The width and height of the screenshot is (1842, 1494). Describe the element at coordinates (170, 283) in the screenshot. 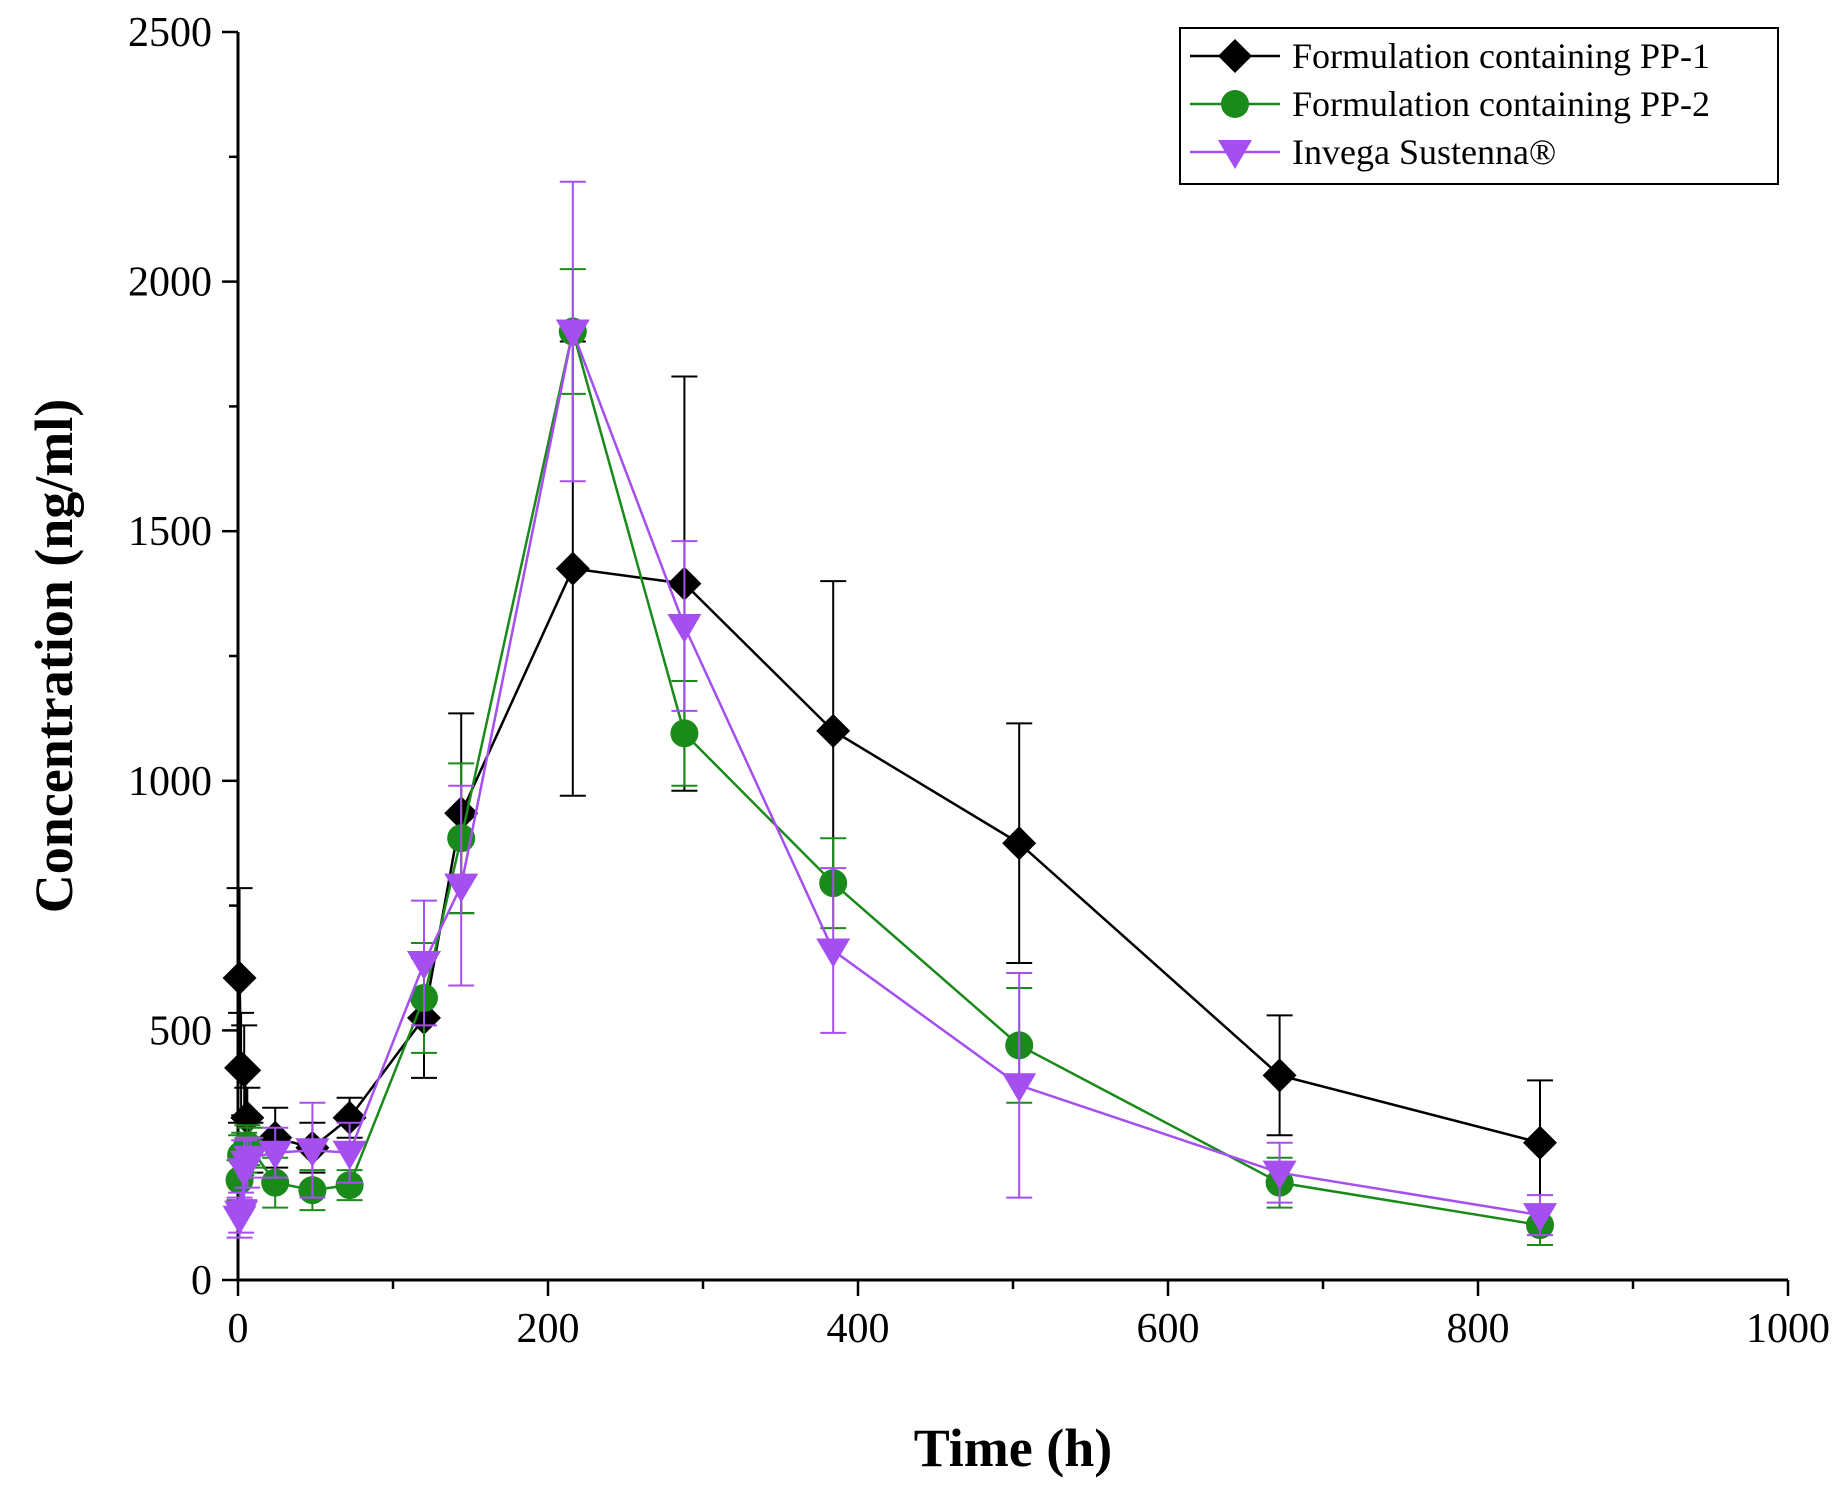

I see `y-tick-label: 2000` at that location.